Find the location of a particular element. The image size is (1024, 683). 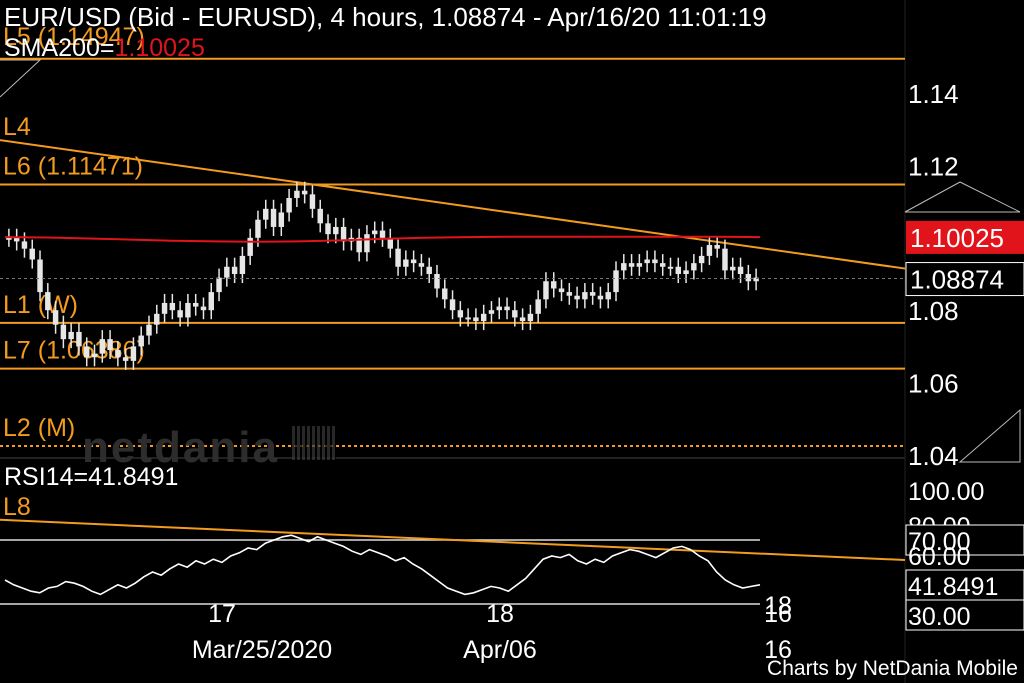

price-axis: 1.14 1.12 1.08 1.06 1.04 is located at coordinates (933, 275).